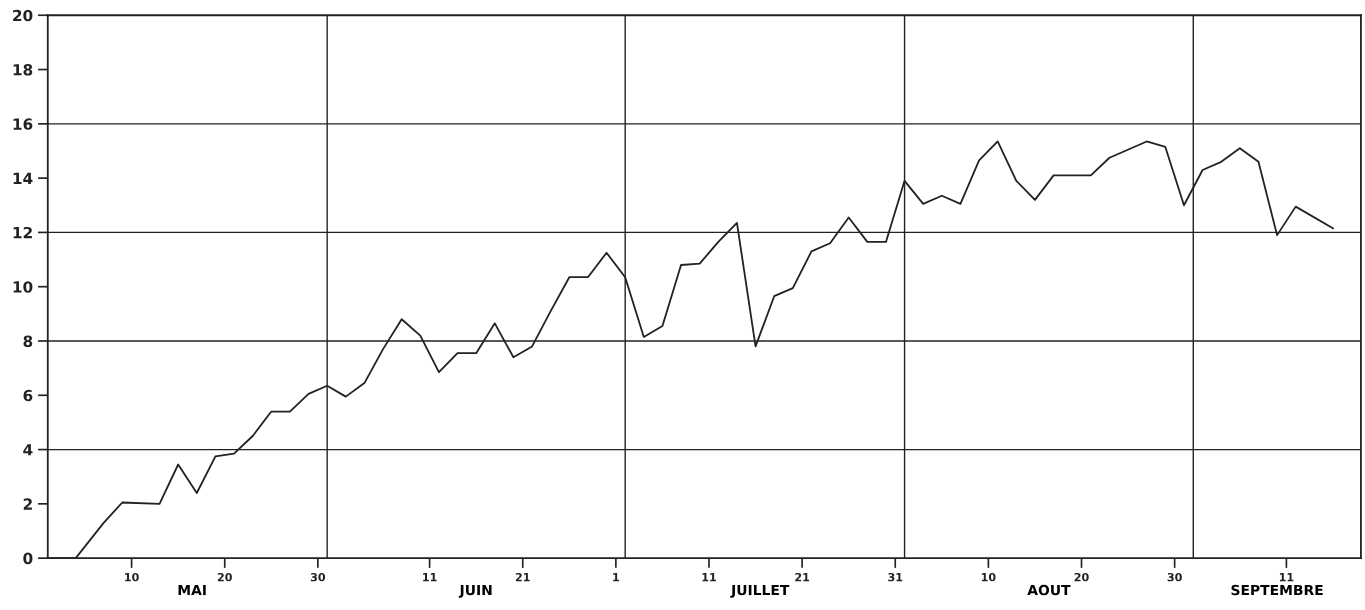 Image resolution: width=1365 pixels, height=610 pixels. I want to click on x-tick-label: 1, so click(616, 577).